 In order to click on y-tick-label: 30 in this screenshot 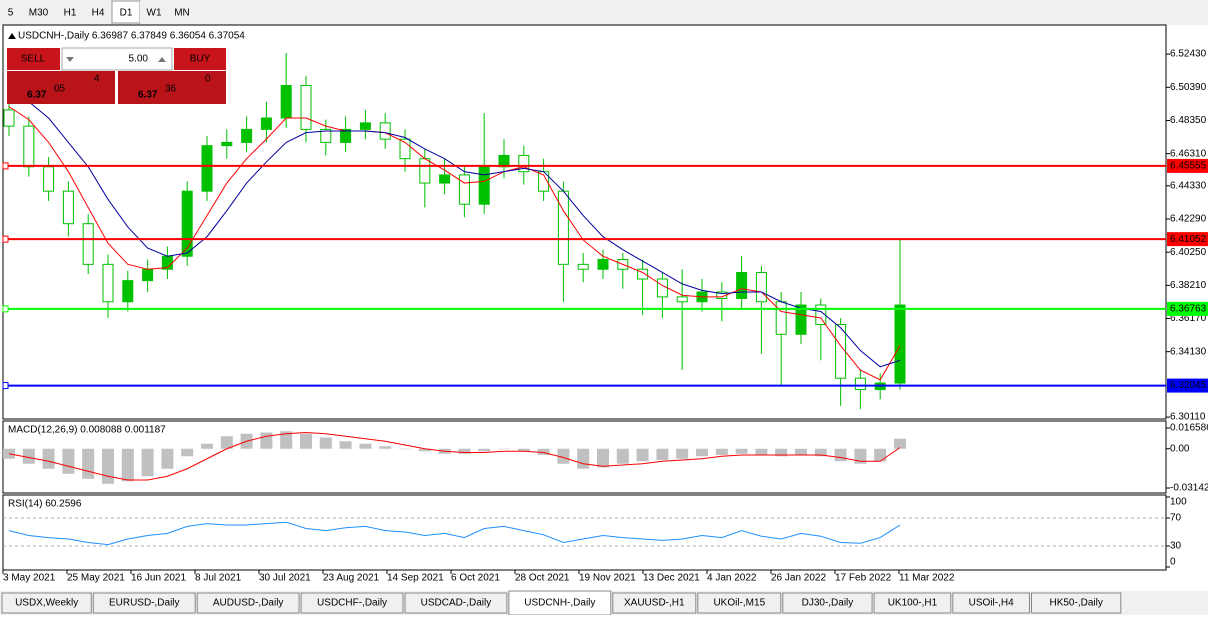, I will do `click(1176, 546)`.